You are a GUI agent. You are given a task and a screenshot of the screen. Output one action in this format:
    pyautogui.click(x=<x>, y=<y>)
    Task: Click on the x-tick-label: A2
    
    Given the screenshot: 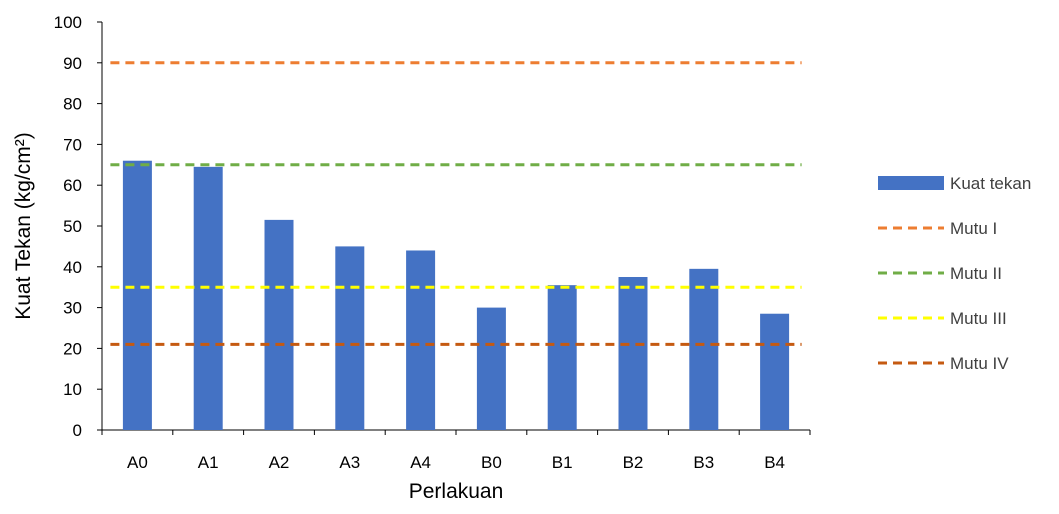 What is the action you would take?
    pyautogui.click(x=279, y=462)
    